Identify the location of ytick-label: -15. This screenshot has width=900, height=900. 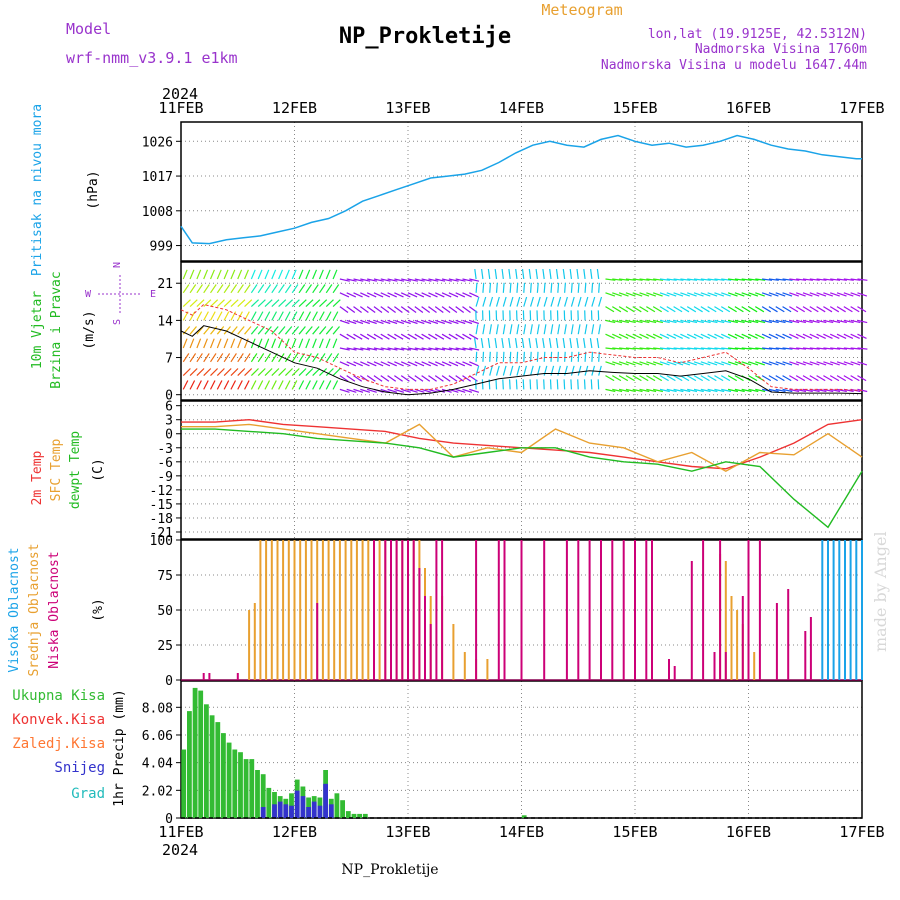
(161, 505).